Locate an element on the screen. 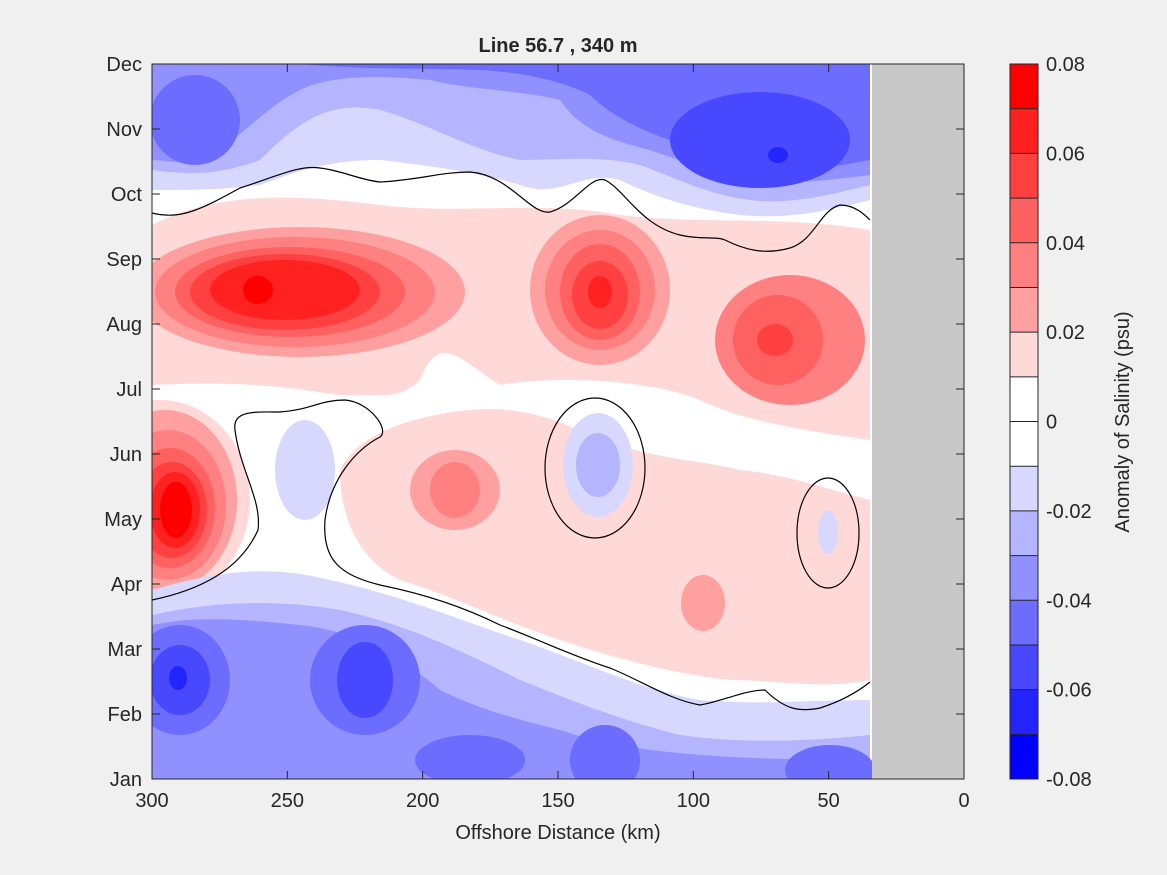  y-tick-label: May is located at coordinates (123, 520).